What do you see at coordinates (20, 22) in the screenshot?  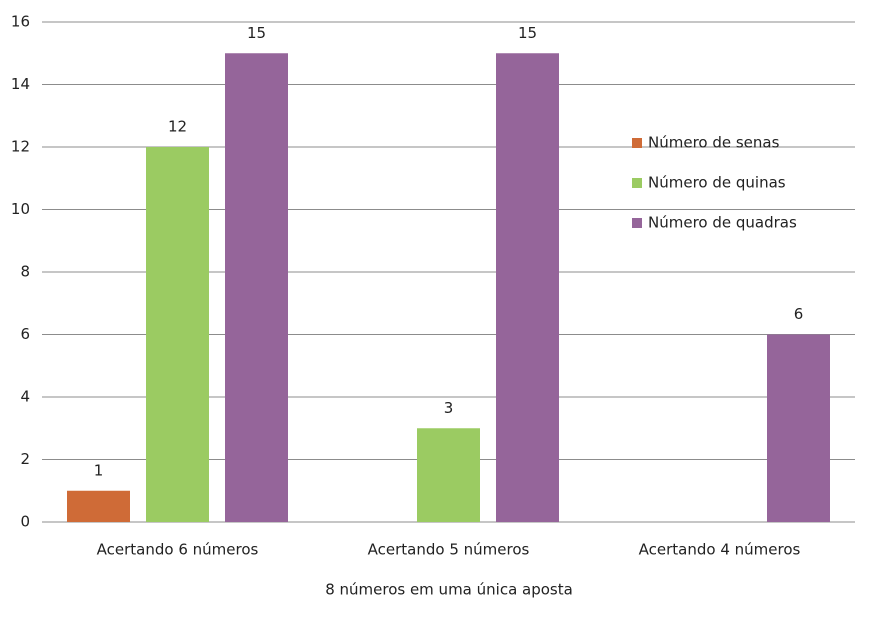 I see `y-tick-label: 16` at bounding box center [20, 22].